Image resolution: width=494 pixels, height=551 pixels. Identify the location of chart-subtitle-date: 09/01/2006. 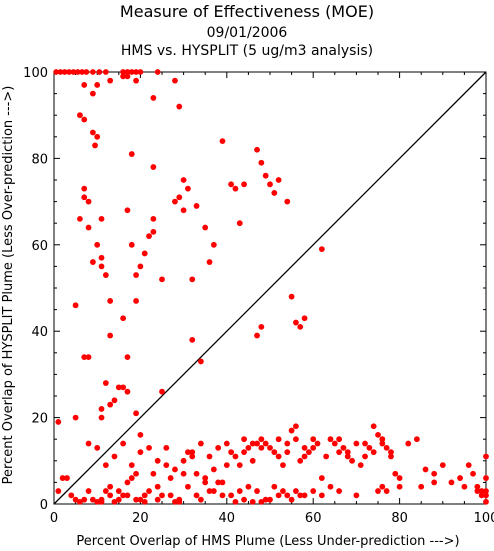
(247, 33).